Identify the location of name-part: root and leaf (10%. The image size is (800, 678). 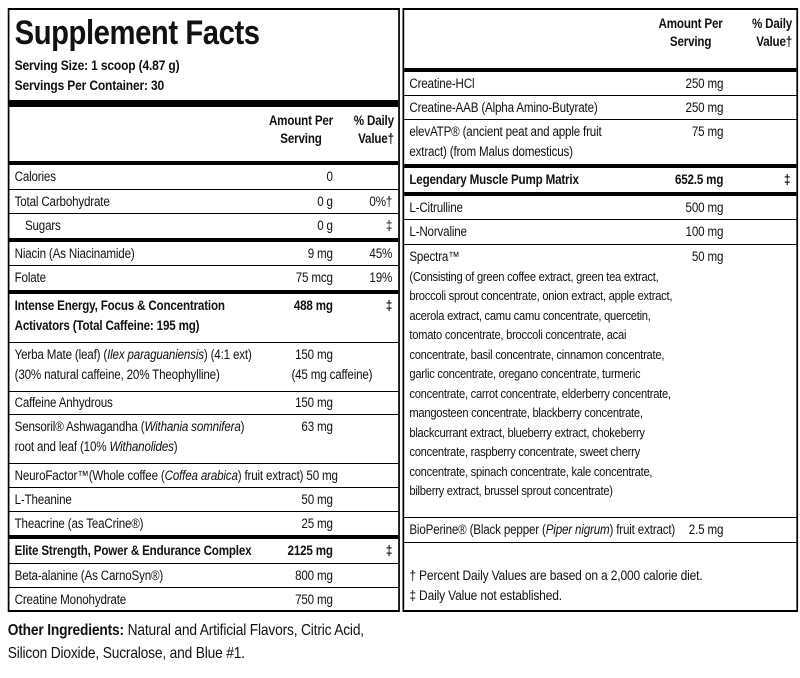
(62, 446).